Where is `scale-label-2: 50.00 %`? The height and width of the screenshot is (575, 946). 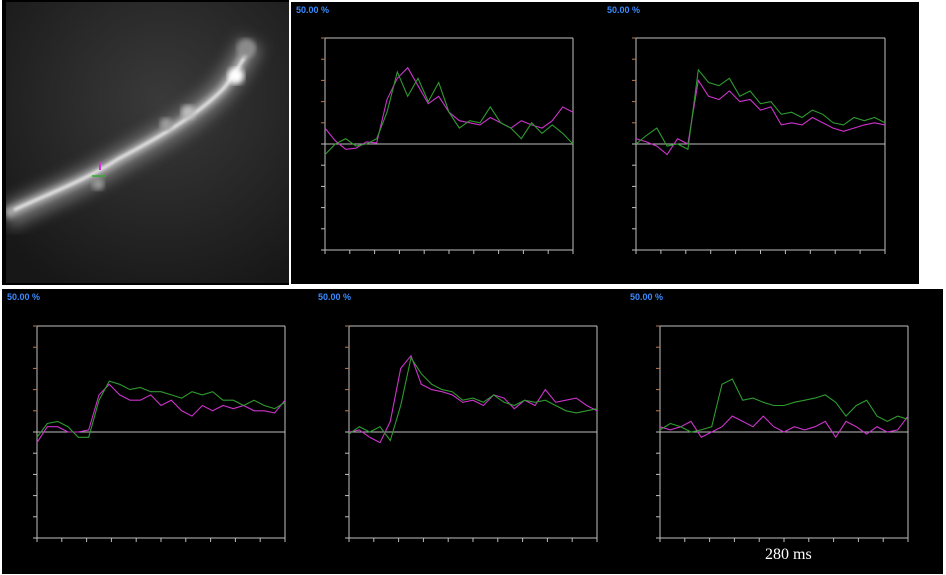
scale-label-2: 50.00 % is located at coordinates (624, 10).